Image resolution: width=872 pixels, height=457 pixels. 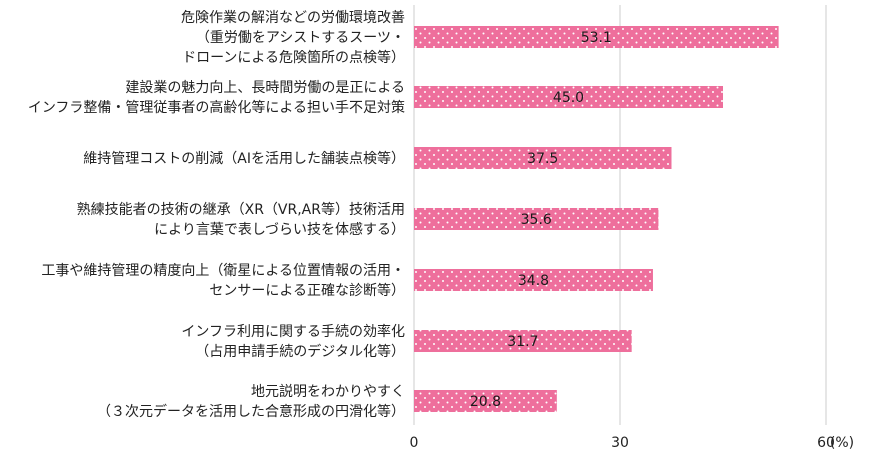 I want to click on category-label-5-1: （占用申請手続のデジタル化等）, so click(x=300, y=351).